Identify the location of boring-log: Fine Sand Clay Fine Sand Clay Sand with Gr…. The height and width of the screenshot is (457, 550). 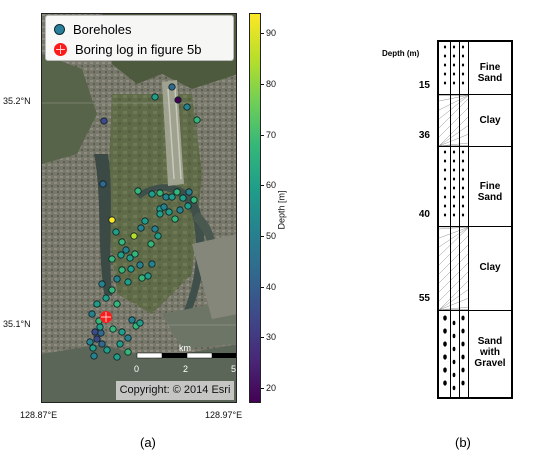
(475, 219).